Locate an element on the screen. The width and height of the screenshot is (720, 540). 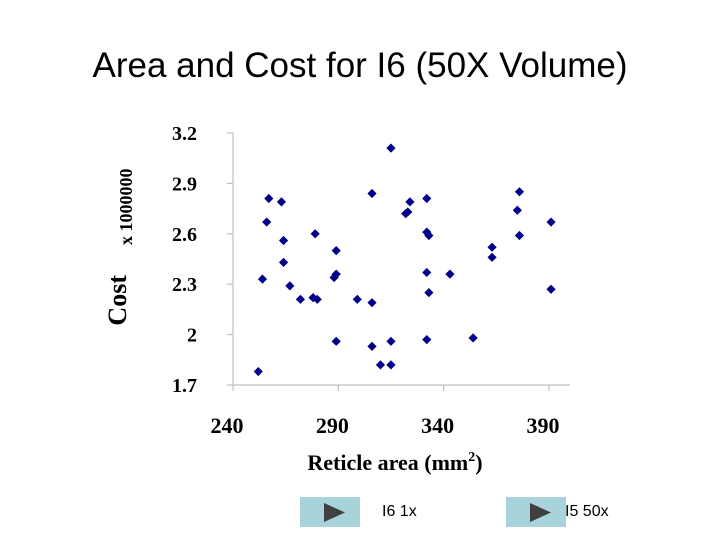
x-tick-label: 240 is located at coordinates (227, 425).